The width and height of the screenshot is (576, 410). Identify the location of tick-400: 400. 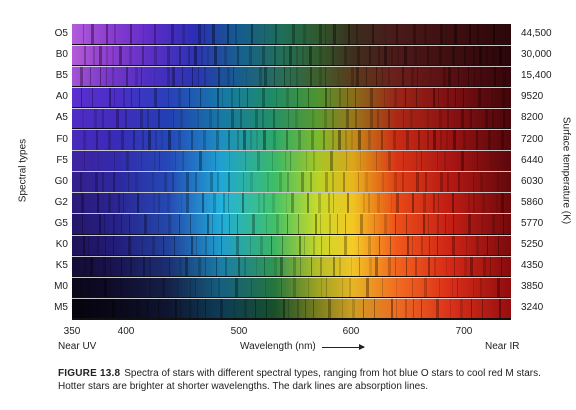
(126, 331).